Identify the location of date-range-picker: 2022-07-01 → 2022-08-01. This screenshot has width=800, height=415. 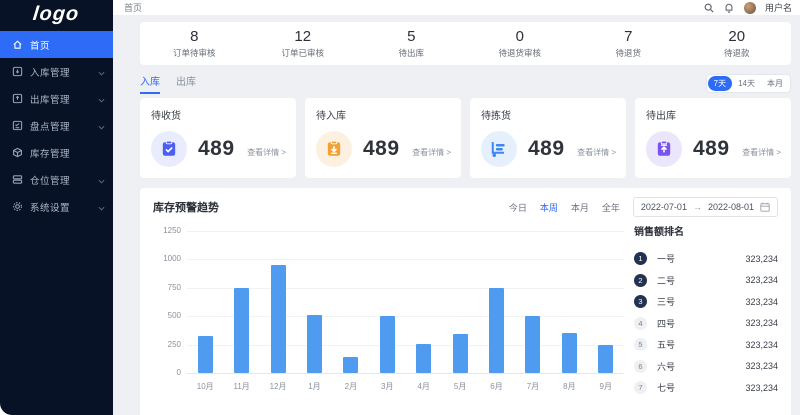
(705, 207).